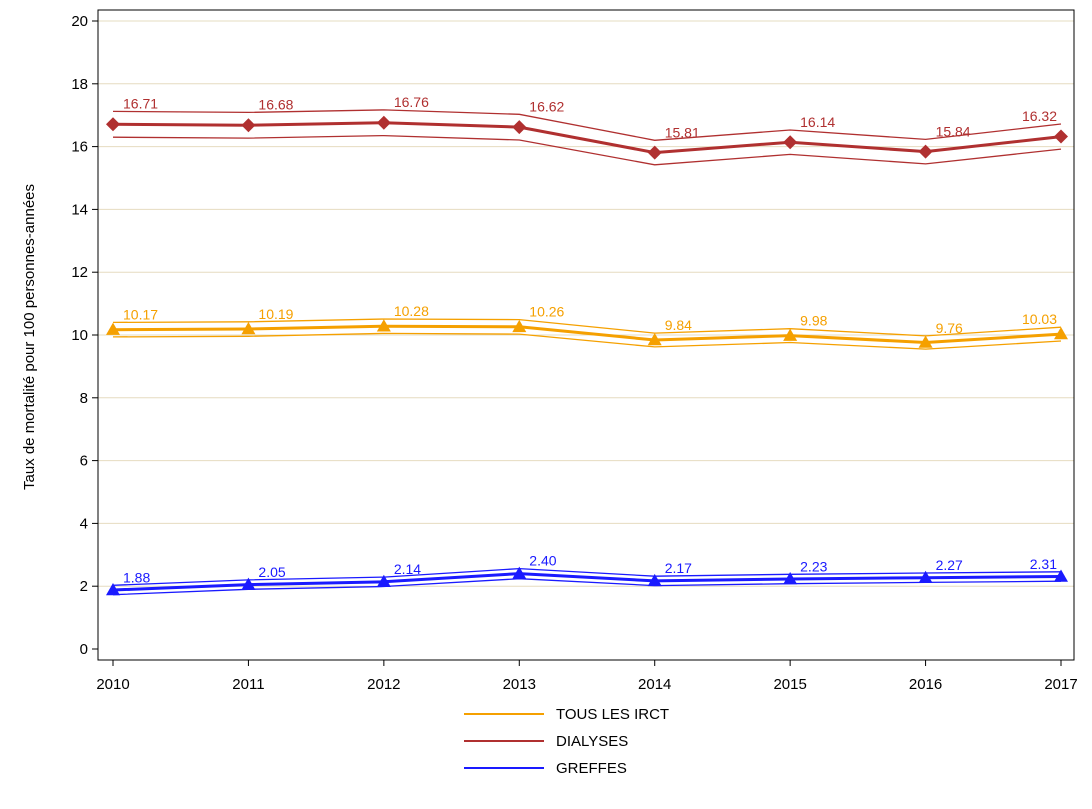  What do you see at coordinates (79, 209) in the screenshot?
I see `y-tick-label: 14` at bounding box center [79, 209].